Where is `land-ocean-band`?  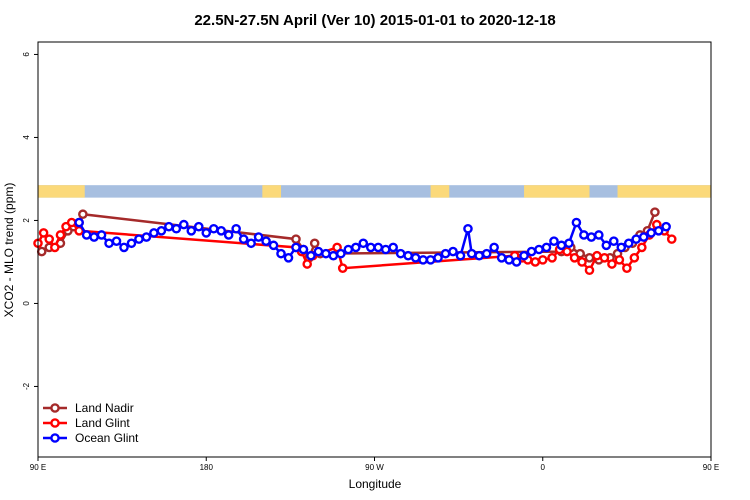 land-ocean-band is located at coordinates (374, 191).